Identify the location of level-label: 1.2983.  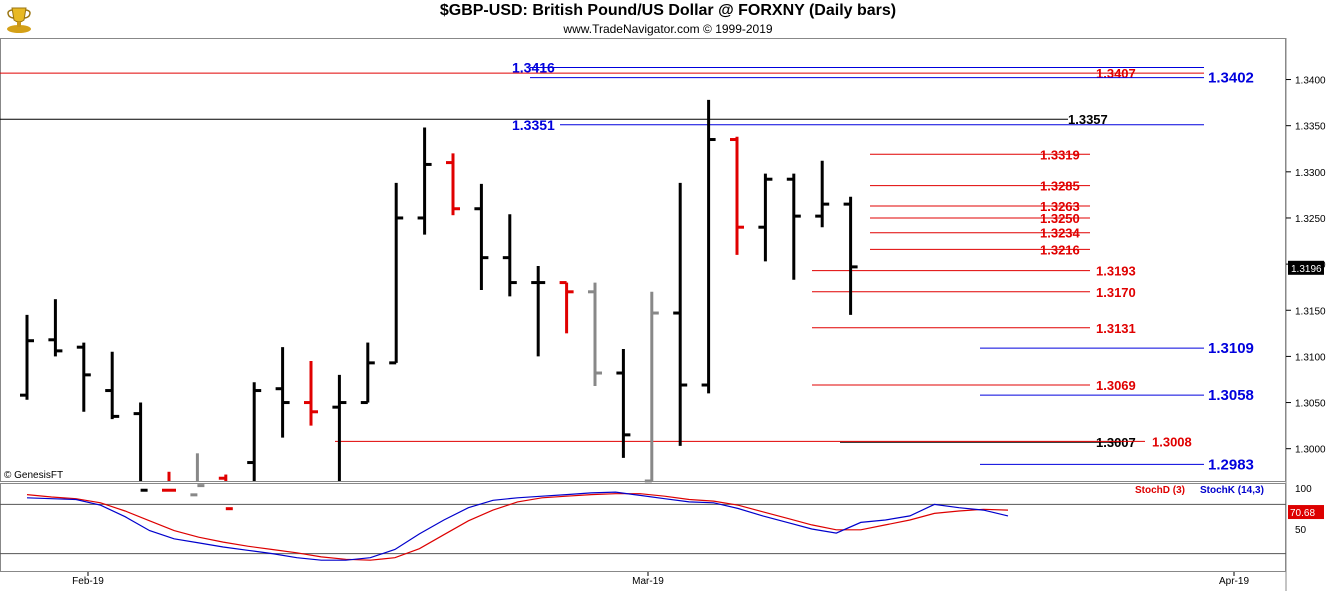
(1231, 464).